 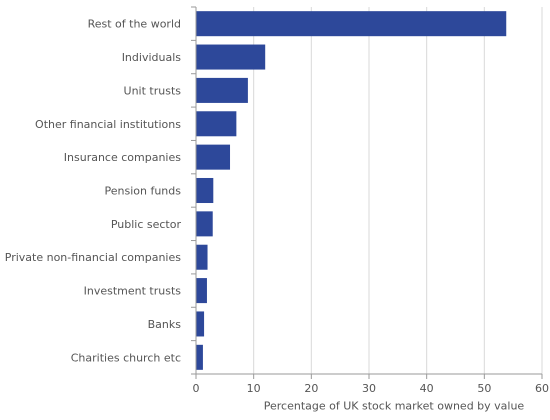 What do you see at coordinates (122, 157) in the screenshot?
I see `category-label-4: Insurance companies` at bounding box center [122, 157].